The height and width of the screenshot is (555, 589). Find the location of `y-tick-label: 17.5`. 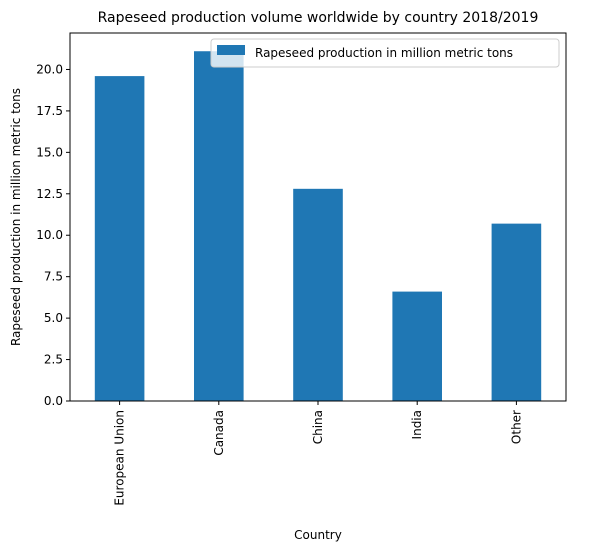

y-tick-label: 17.5 is located at coordinates (49, 111).